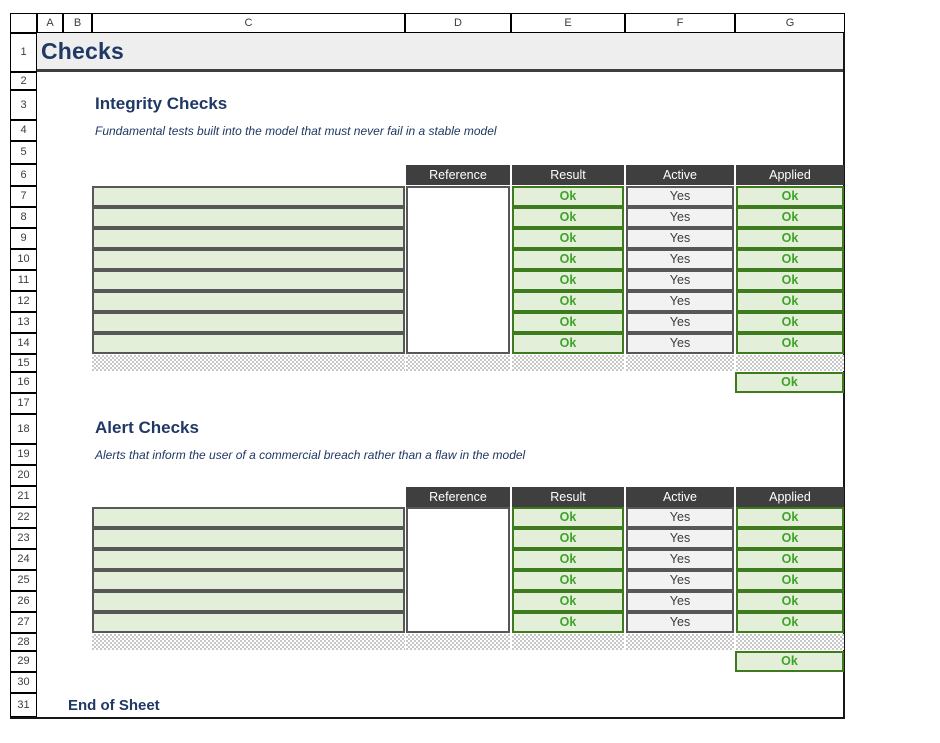 The height and width of the screenshot is (743, 940). What do you see at coordinates (23, 81) in the screenshot?
I see `row-header-2: 2` at bounding box center [23, 81].